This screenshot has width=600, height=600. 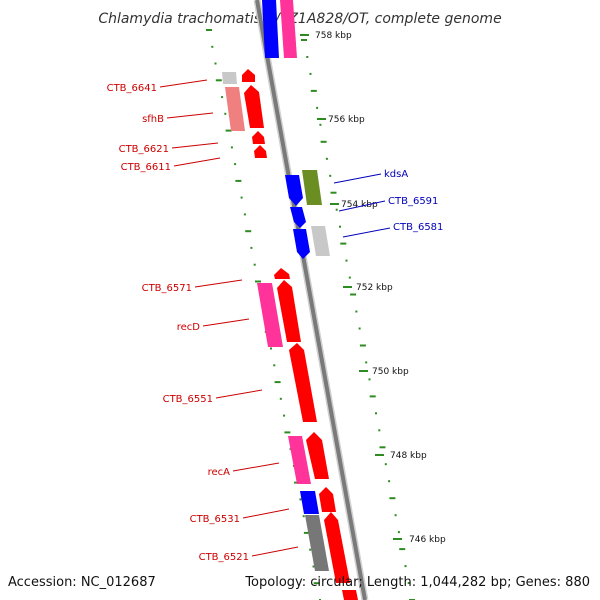 I want to click on gene-label-kdsa: kdsA, so click(x=396, y=174).